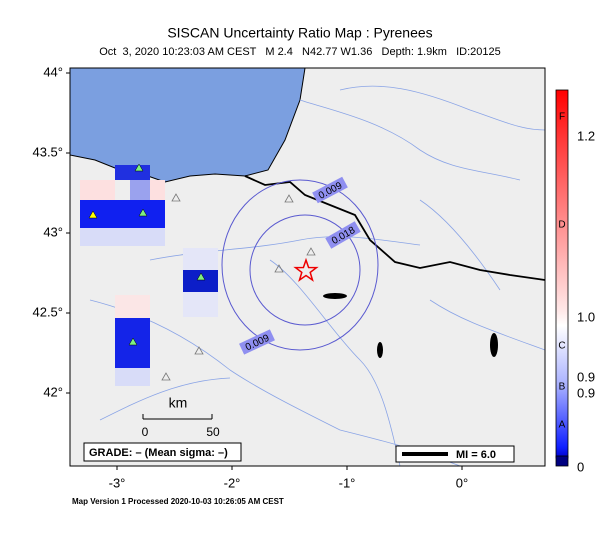 This screenshot has width=595, height=541. I want to click on grade-letter: A, so click(562, 425).